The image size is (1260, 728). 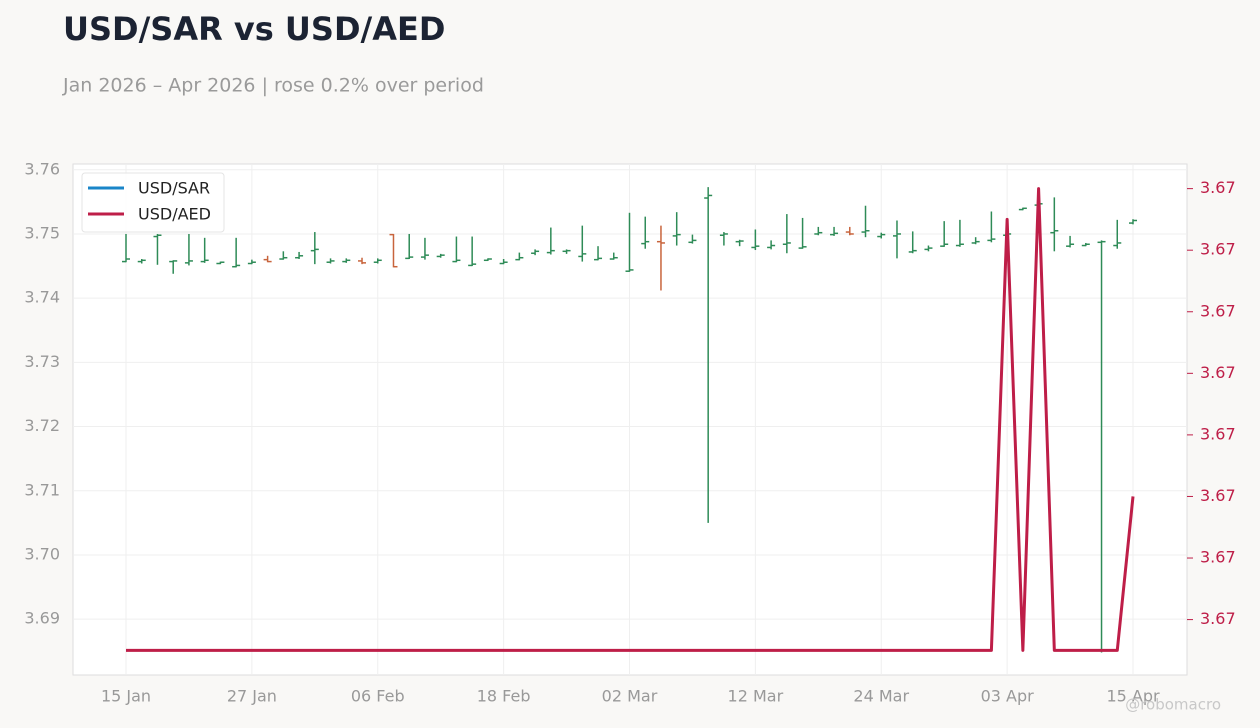 What do you see at coordinates (1133, 696) in the screenshot?
I see `x-tick-label: 15 Apr` at bounding box center [1133, 696].